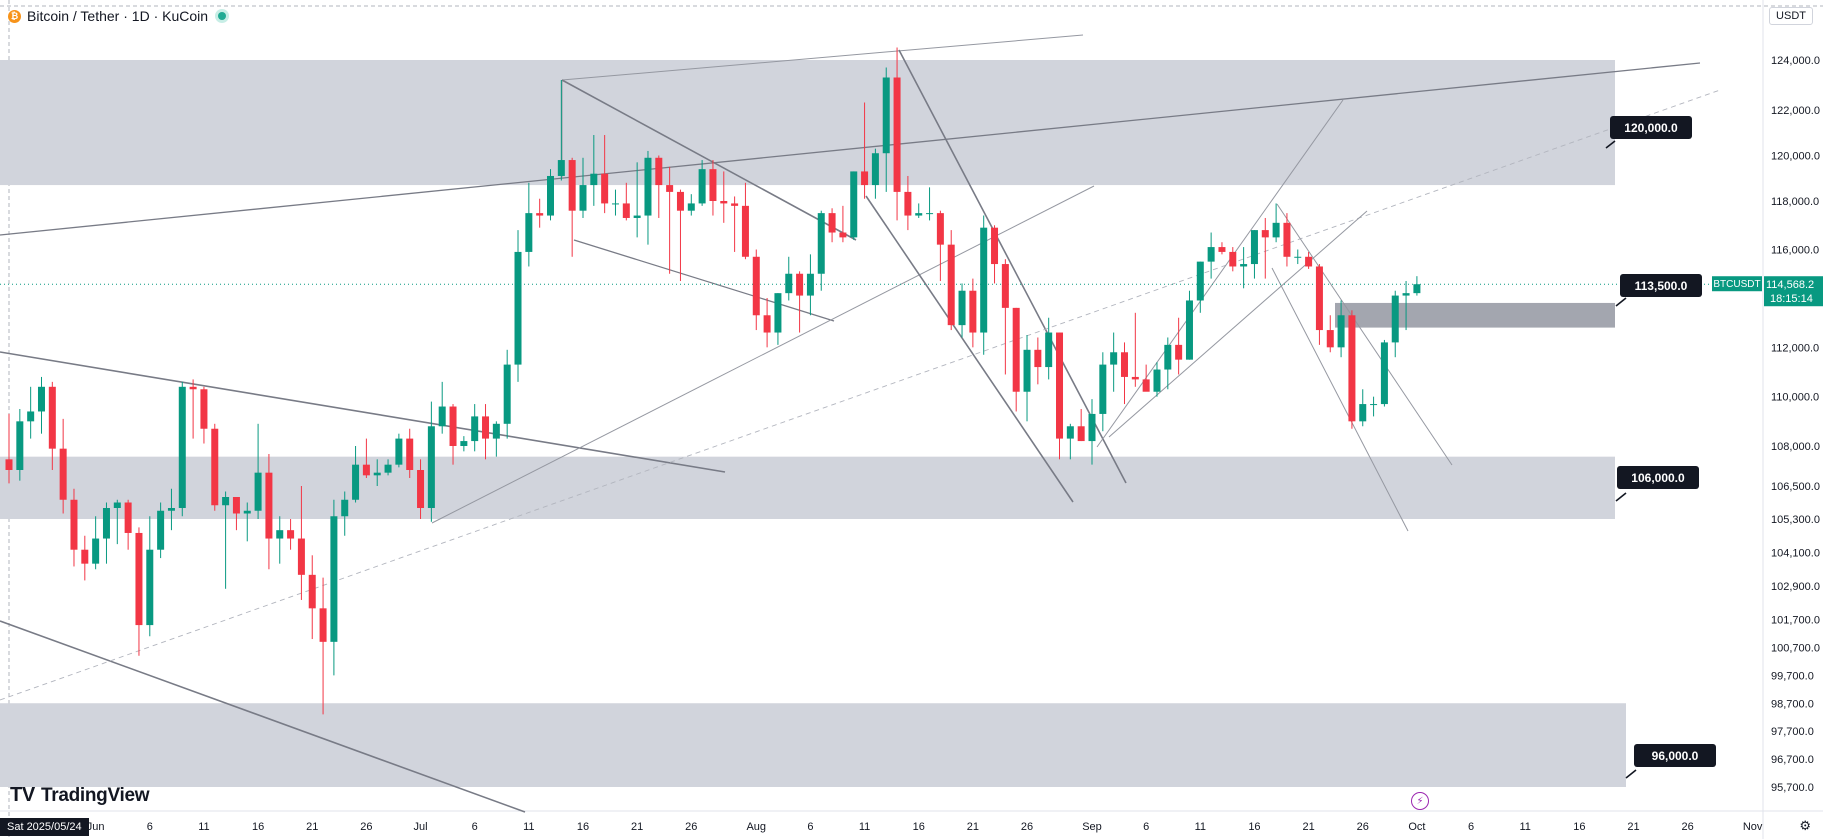  What do you see at coordinates (1805, 825) in the screenshot?
I see `gear-icon: ⚙` at bounding box center [1805, 825].